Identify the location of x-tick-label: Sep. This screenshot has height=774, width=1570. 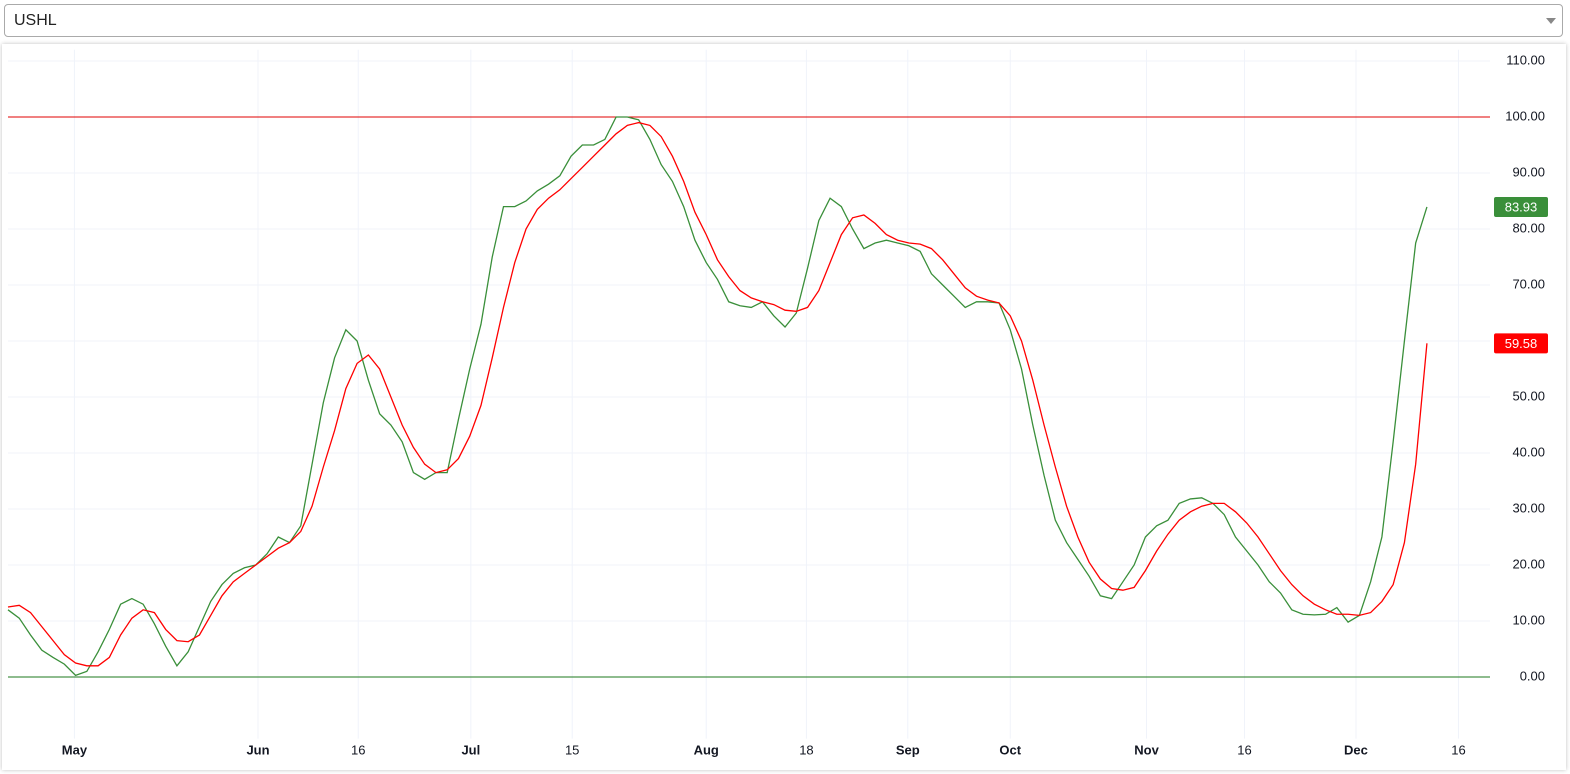
(908, 749).